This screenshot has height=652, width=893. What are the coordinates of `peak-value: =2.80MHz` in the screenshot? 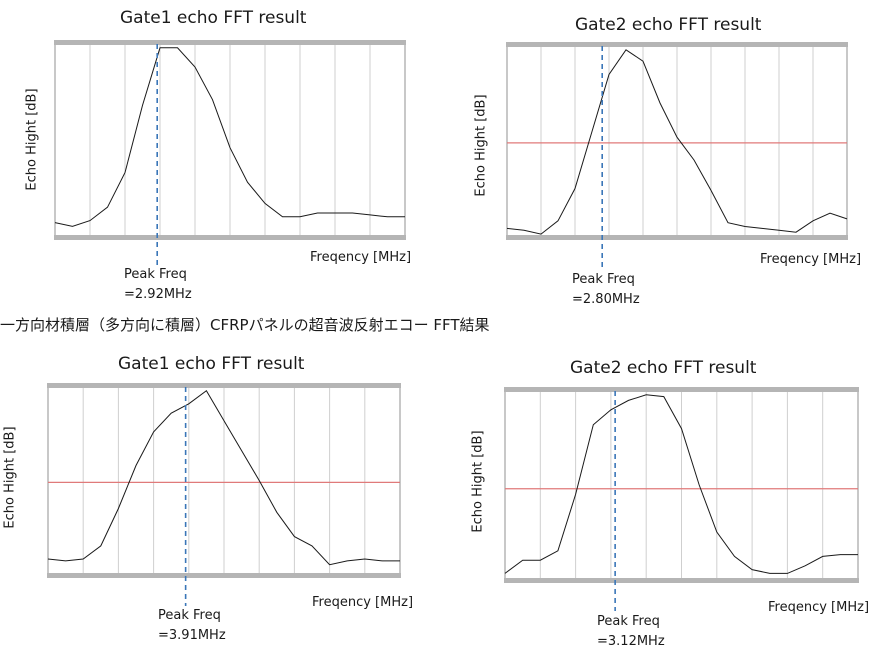 It's located at (606, 299).